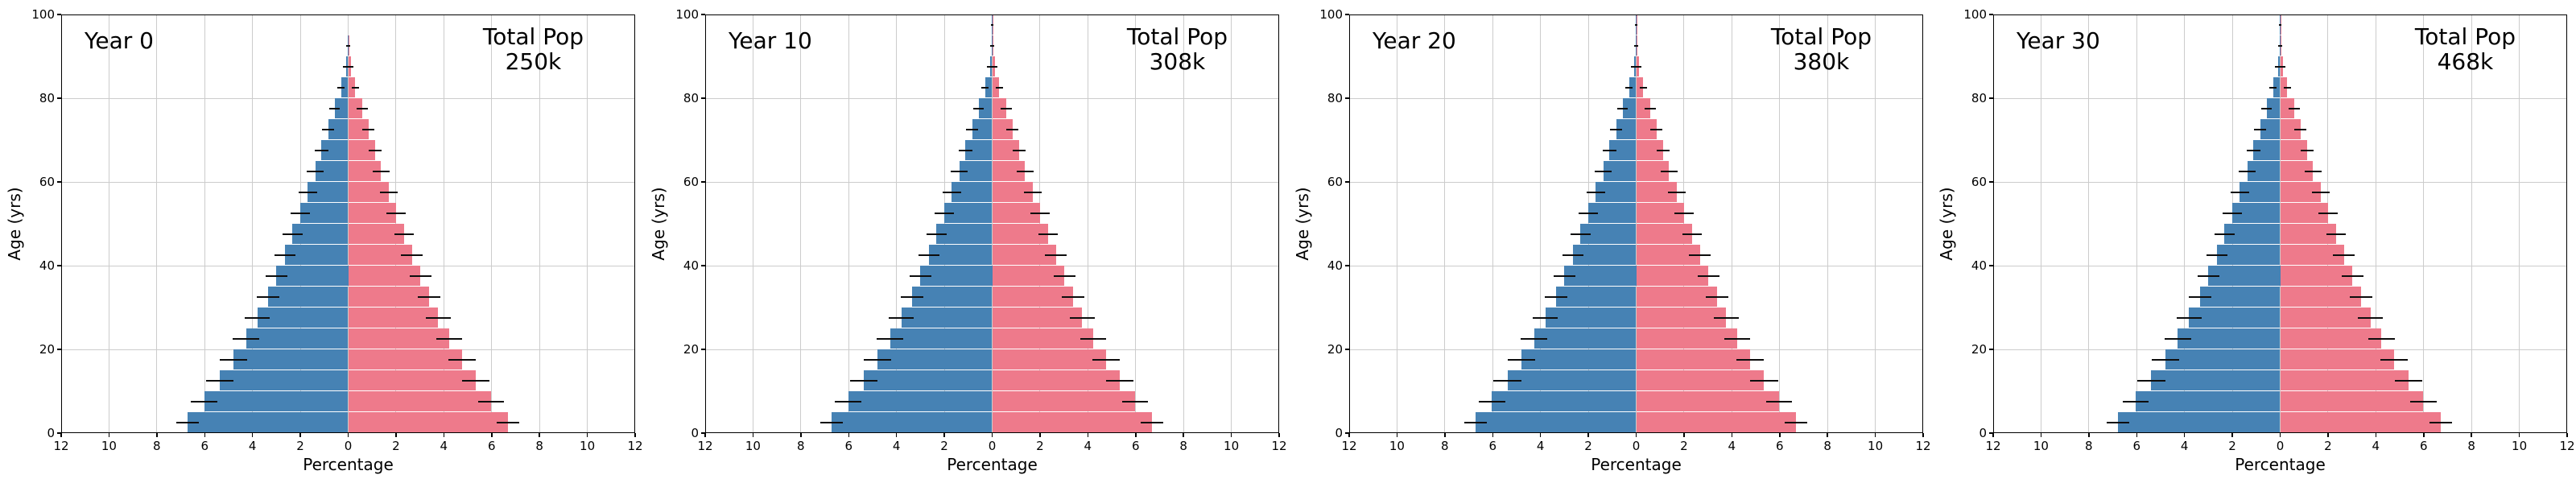 The image size is (2576, 483). Describe the element at coordinates (1339, 433) in the screenshot. I see `y-tick-label: 0` at that location.